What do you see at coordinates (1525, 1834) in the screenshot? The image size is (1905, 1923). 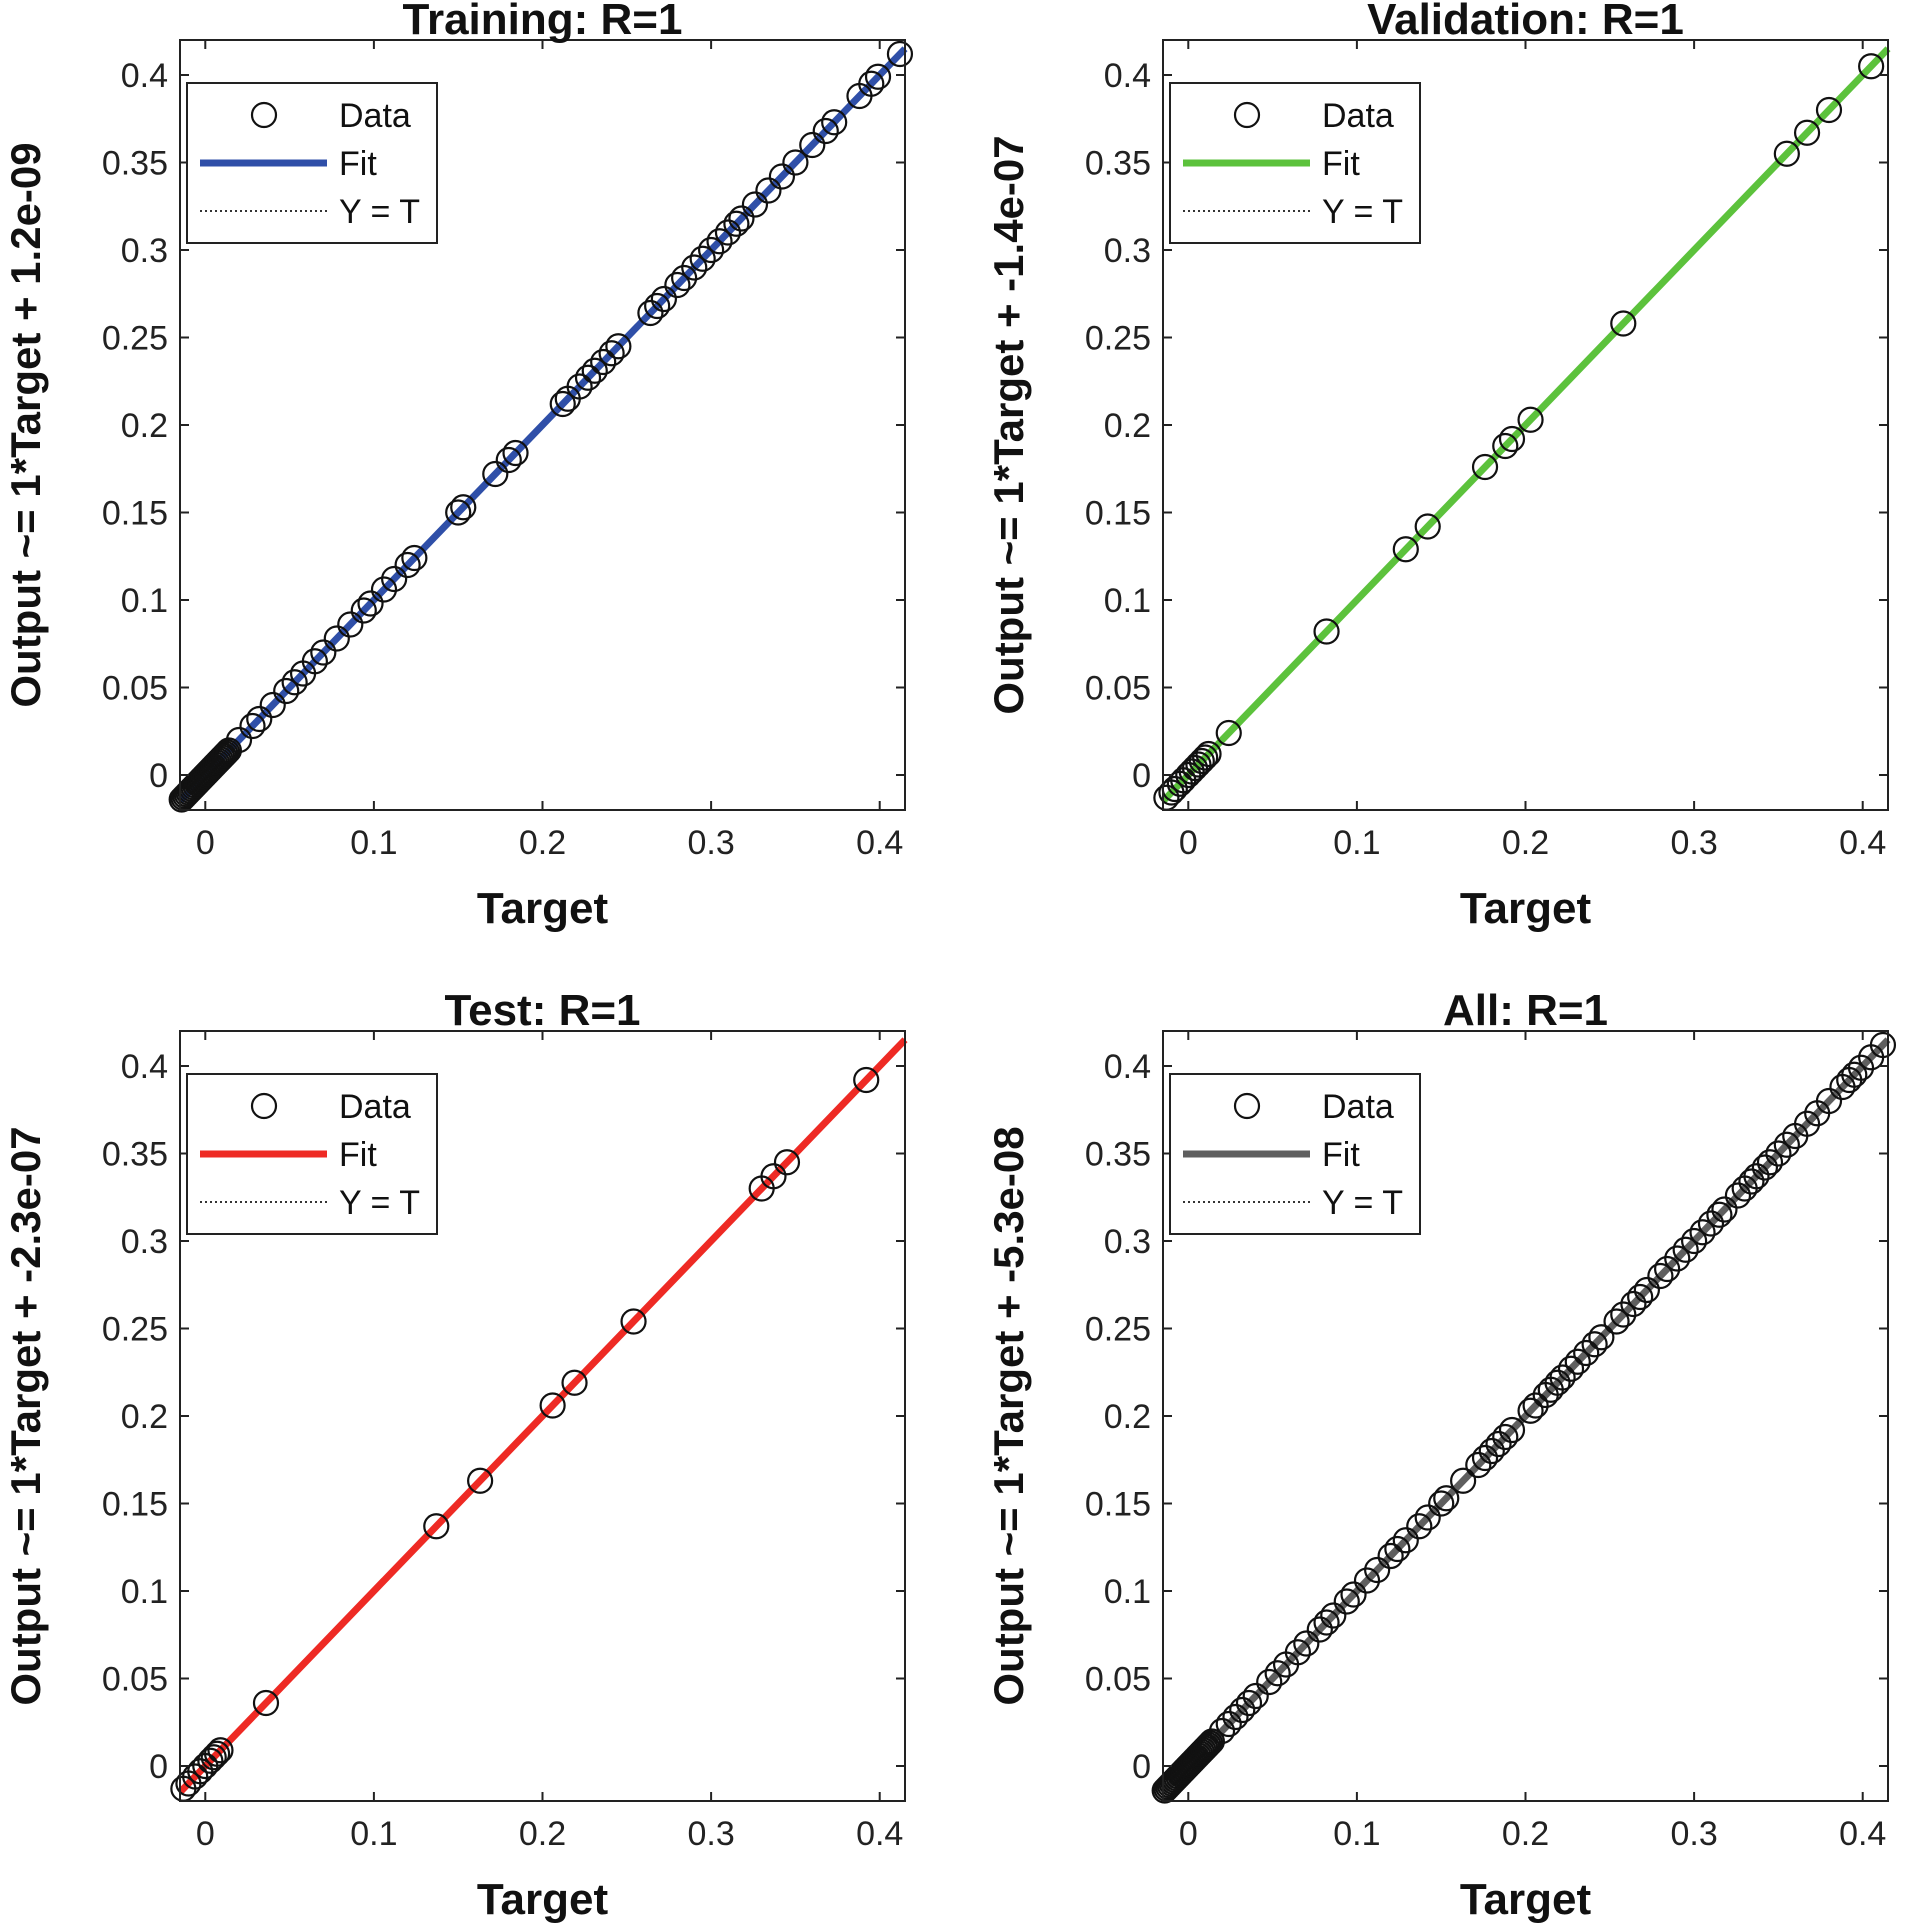 I see `x-tick-label: 0.2` at bounding box center [1525, 1834].